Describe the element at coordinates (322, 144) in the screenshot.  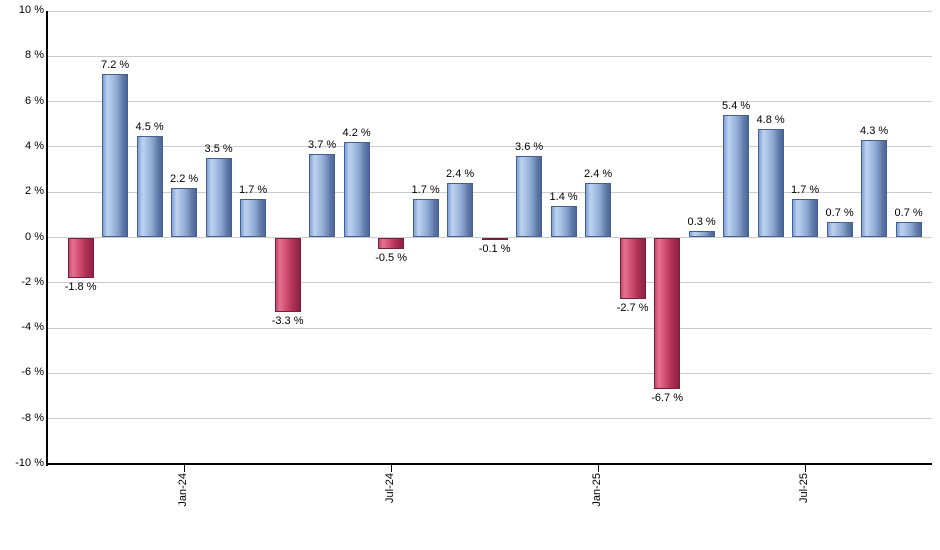
I see `bar-value-label: 3.7 %` at that location.